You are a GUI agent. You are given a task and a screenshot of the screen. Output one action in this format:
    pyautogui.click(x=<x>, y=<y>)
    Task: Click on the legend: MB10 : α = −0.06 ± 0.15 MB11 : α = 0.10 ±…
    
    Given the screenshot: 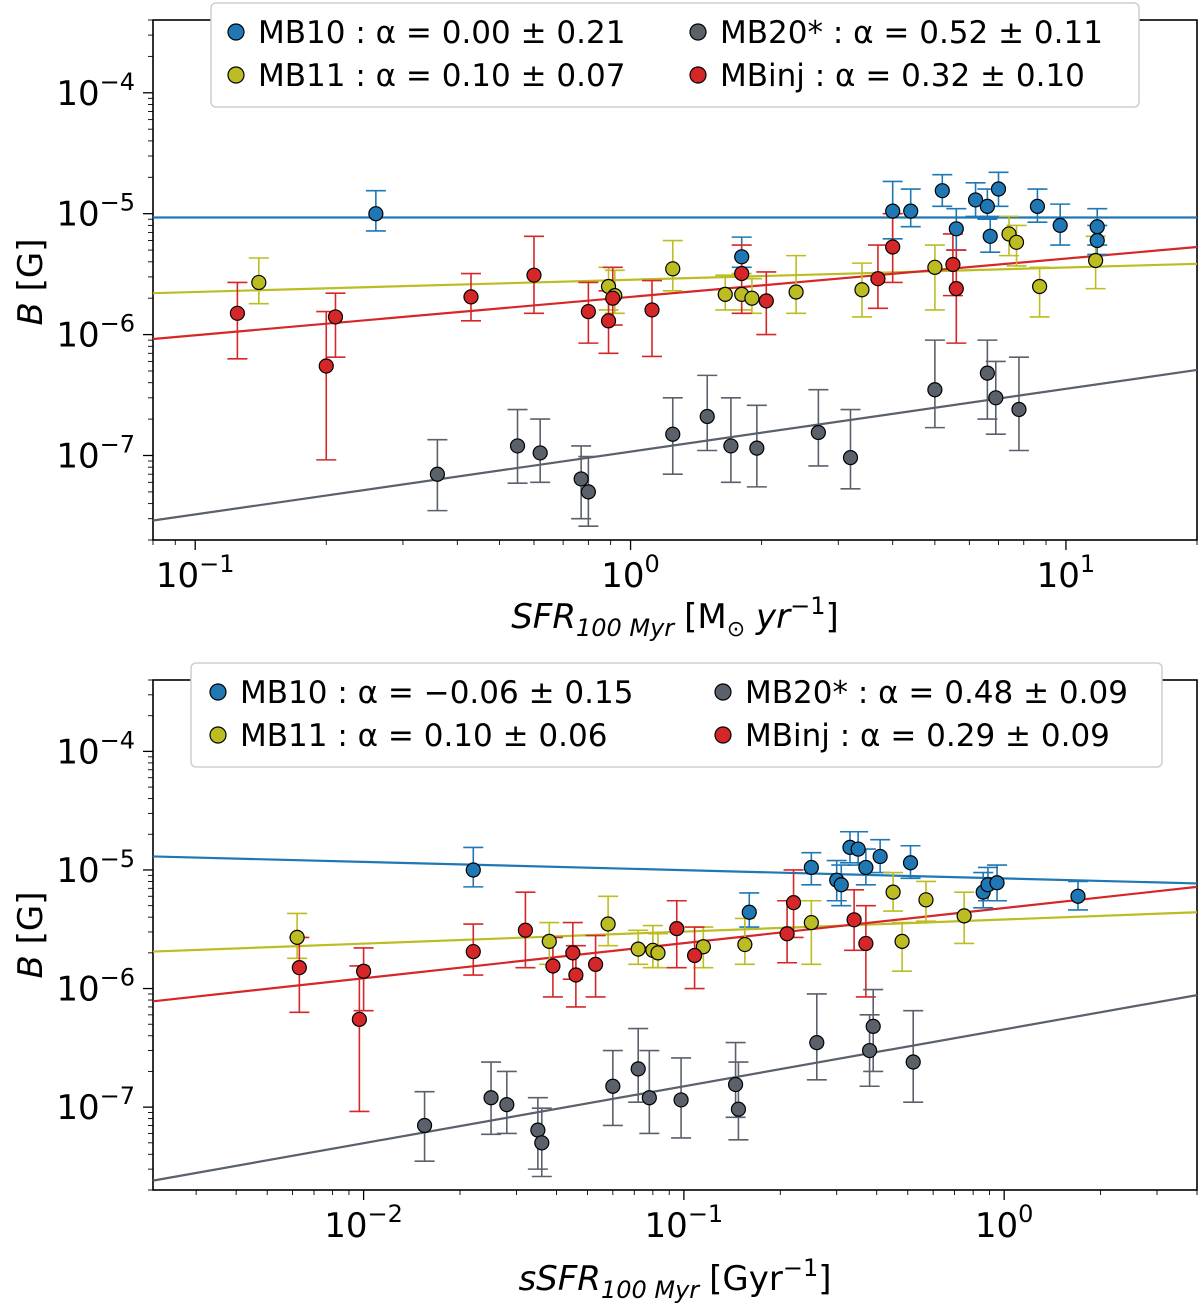 What is the action you would take?
    pyautogui.click(x=676, y=715)
    